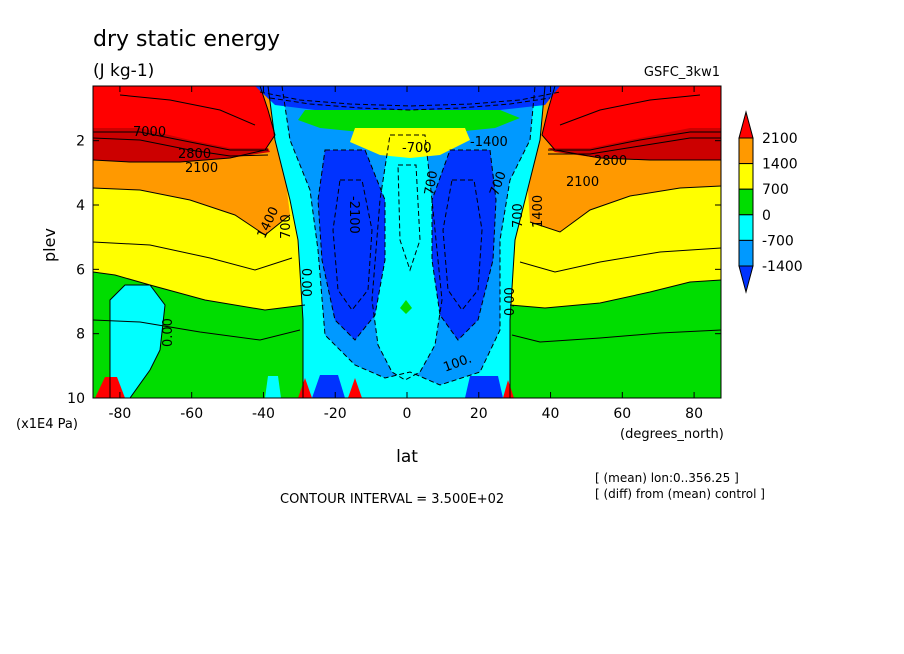 Image resolution: width=904 pixels, height=654 pixels. Describe the element at coordinates (479, 414) in the screenshot. I see `x-tick-label: 20` at that location.